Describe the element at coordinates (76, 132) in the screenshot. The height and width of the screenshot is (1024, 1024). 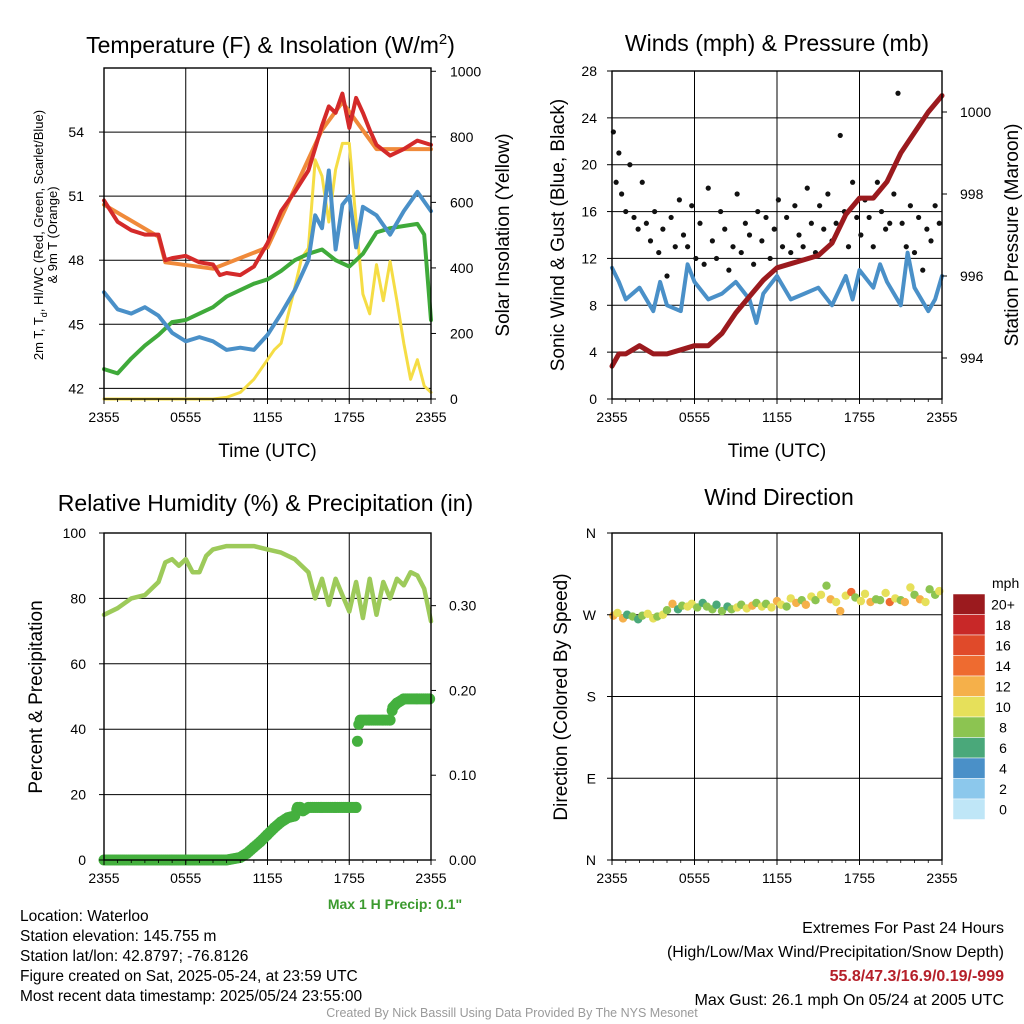
I see `y-left-tick-1-4: 54` at that location.